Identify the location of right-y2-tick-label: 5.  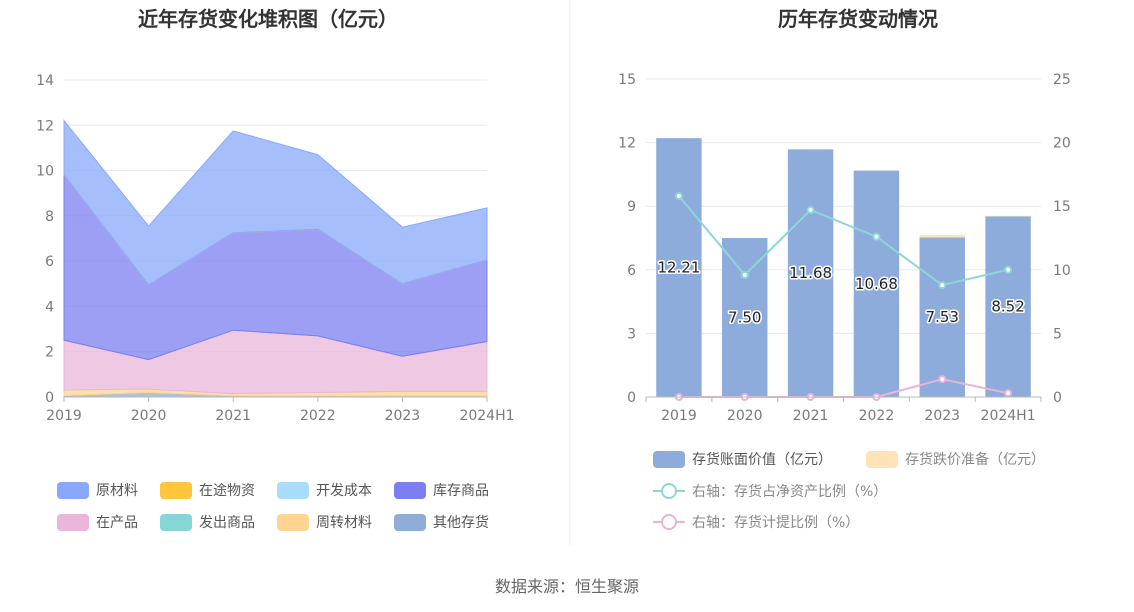
(1057, 334).